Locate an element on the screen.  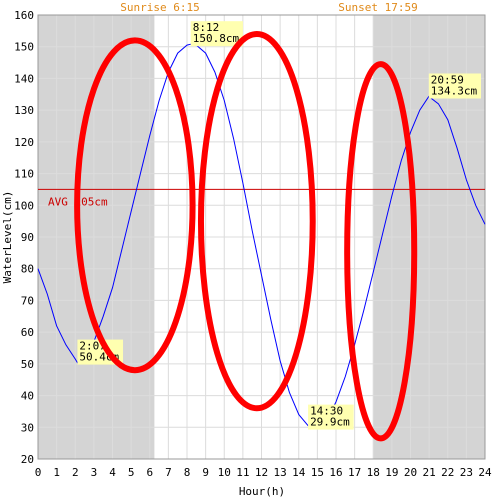
x-tick-label: 20 is located at coordinates (410, 472).